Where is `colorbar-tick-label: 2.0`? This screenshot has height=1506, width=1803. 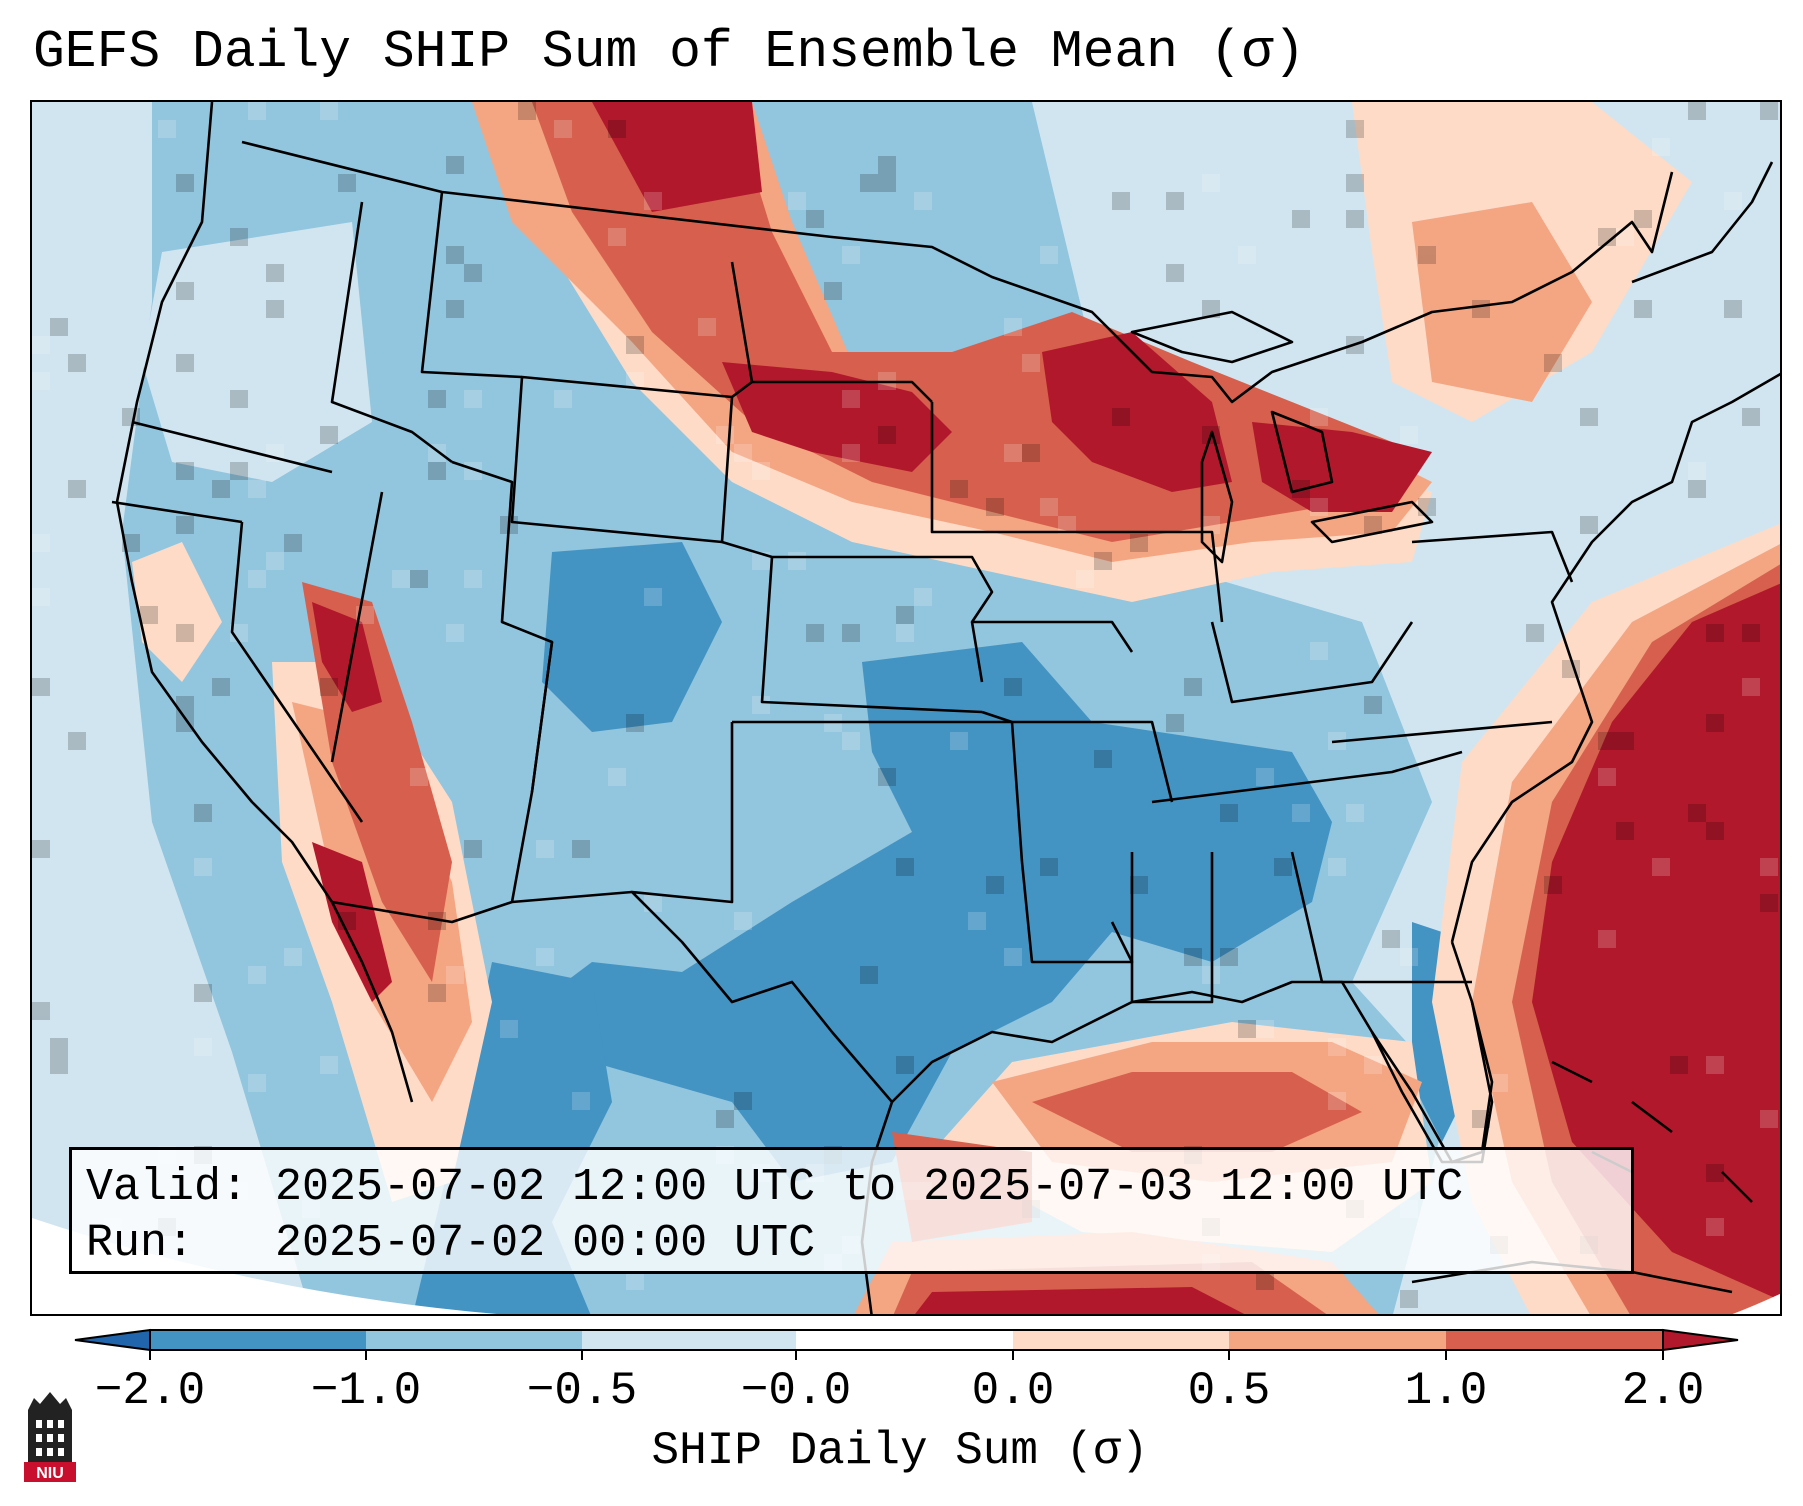 colorbar-tick-label: 2.0 is located at coordinates (1663, 1391).